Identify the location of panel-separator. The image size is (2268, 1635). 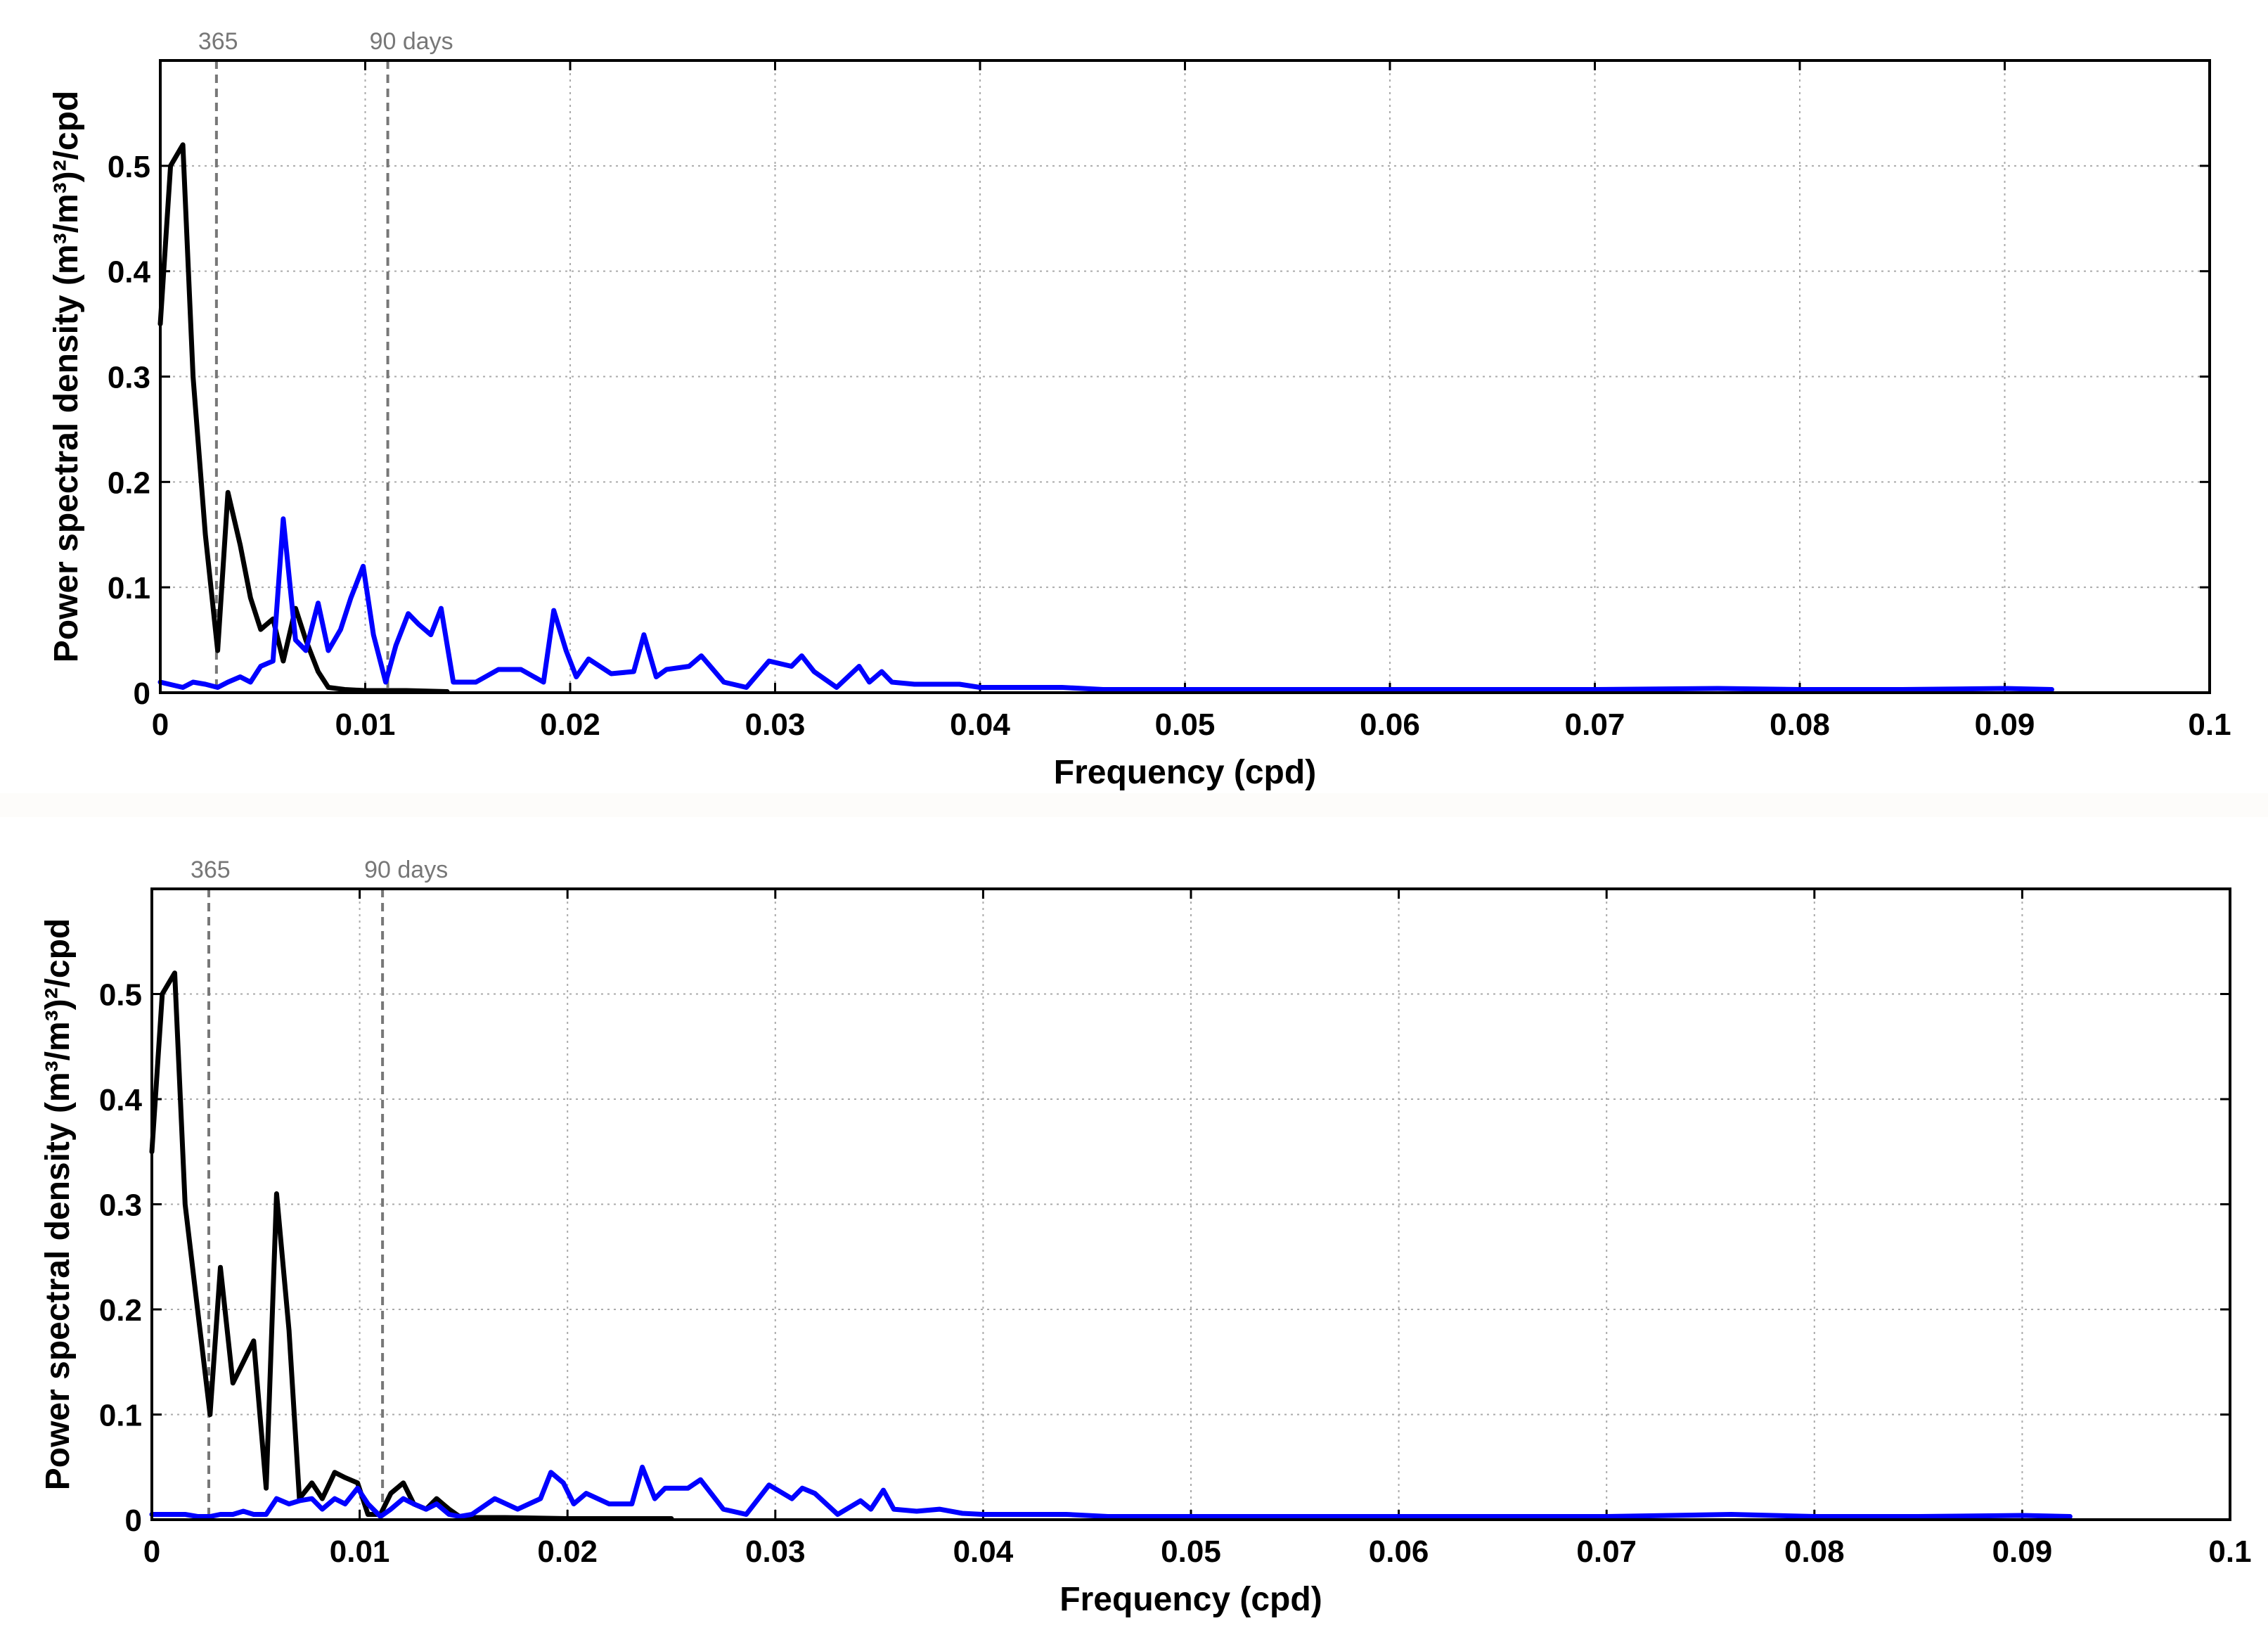
(1134, 805).